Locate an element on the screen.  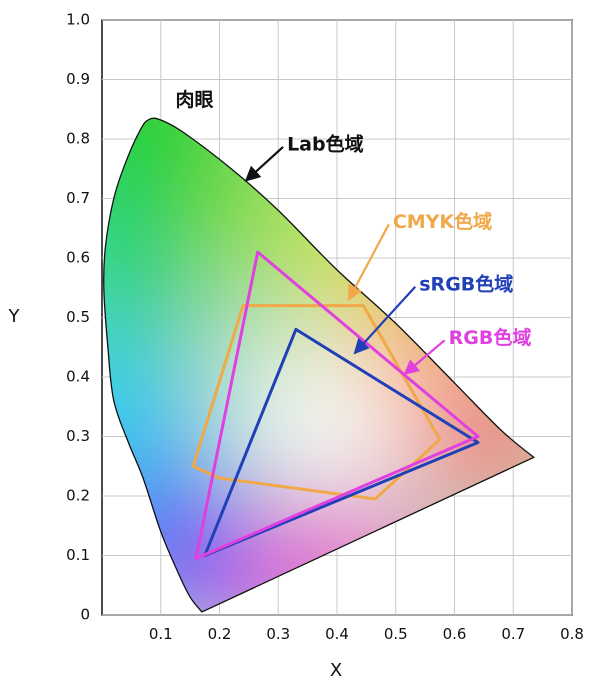
x-tick-label-0-7: 0.7 is located at coordinates (513, 634).